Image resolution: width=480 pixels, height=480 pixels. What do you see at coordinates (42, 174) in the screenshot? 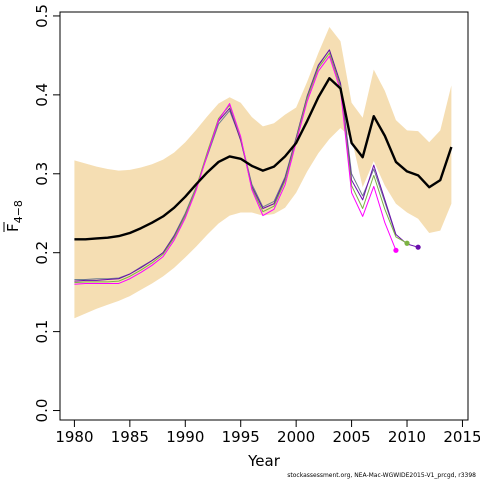
I see `y-tick-label: 0.3` at bounding box center [42, 174].